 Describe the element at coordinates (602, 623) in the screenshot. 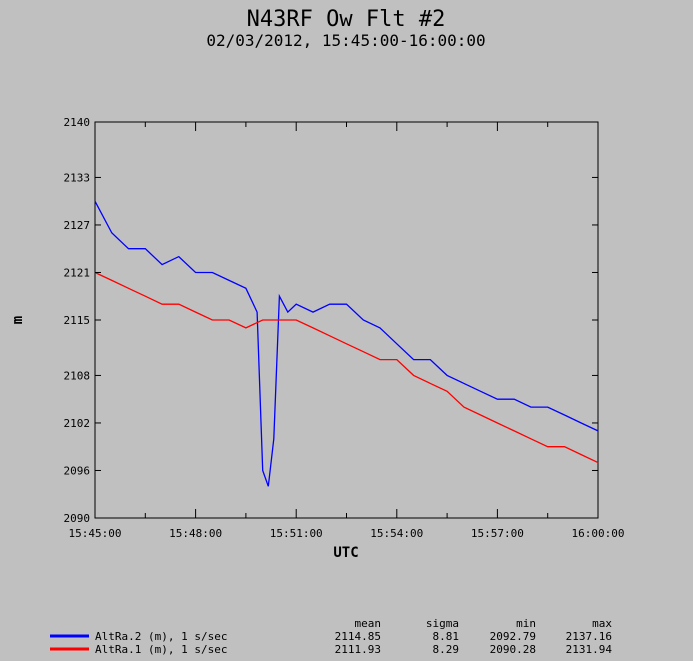

I see `stats-header-max: max` at that location.